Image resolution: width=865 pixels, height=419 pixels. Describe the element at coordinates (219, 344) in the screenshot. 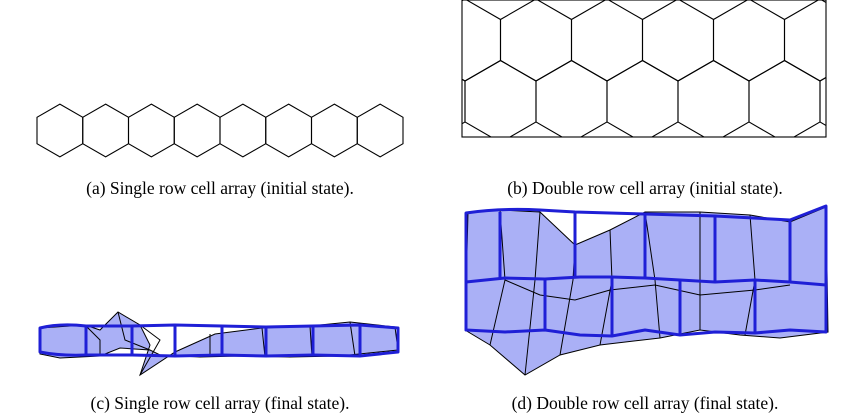

I see `panel-c-drawing` at that location.